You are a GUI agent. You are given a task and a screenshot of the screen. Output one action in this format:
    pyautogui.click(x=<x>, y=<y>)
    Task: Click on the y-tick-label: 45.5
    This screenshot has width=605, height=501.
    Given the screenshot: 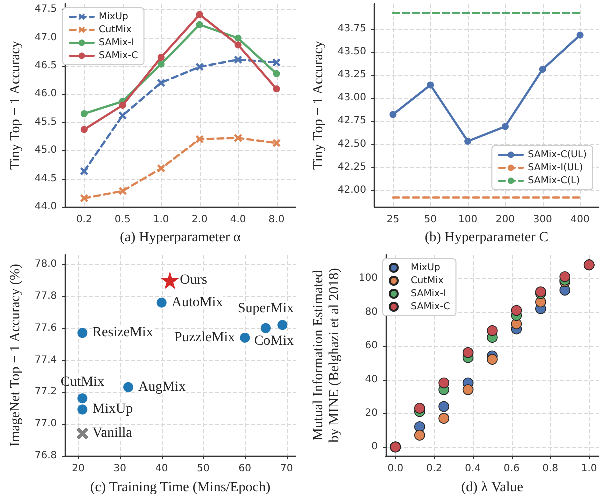 What is the action you would take?
    pyautogui.click(x=46, y=122)
    